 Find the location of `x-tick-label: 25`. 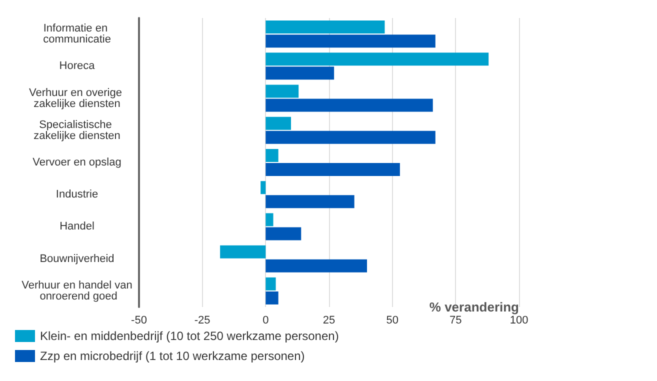

x-tick-label: 25 is located at coordinates (329, 320).